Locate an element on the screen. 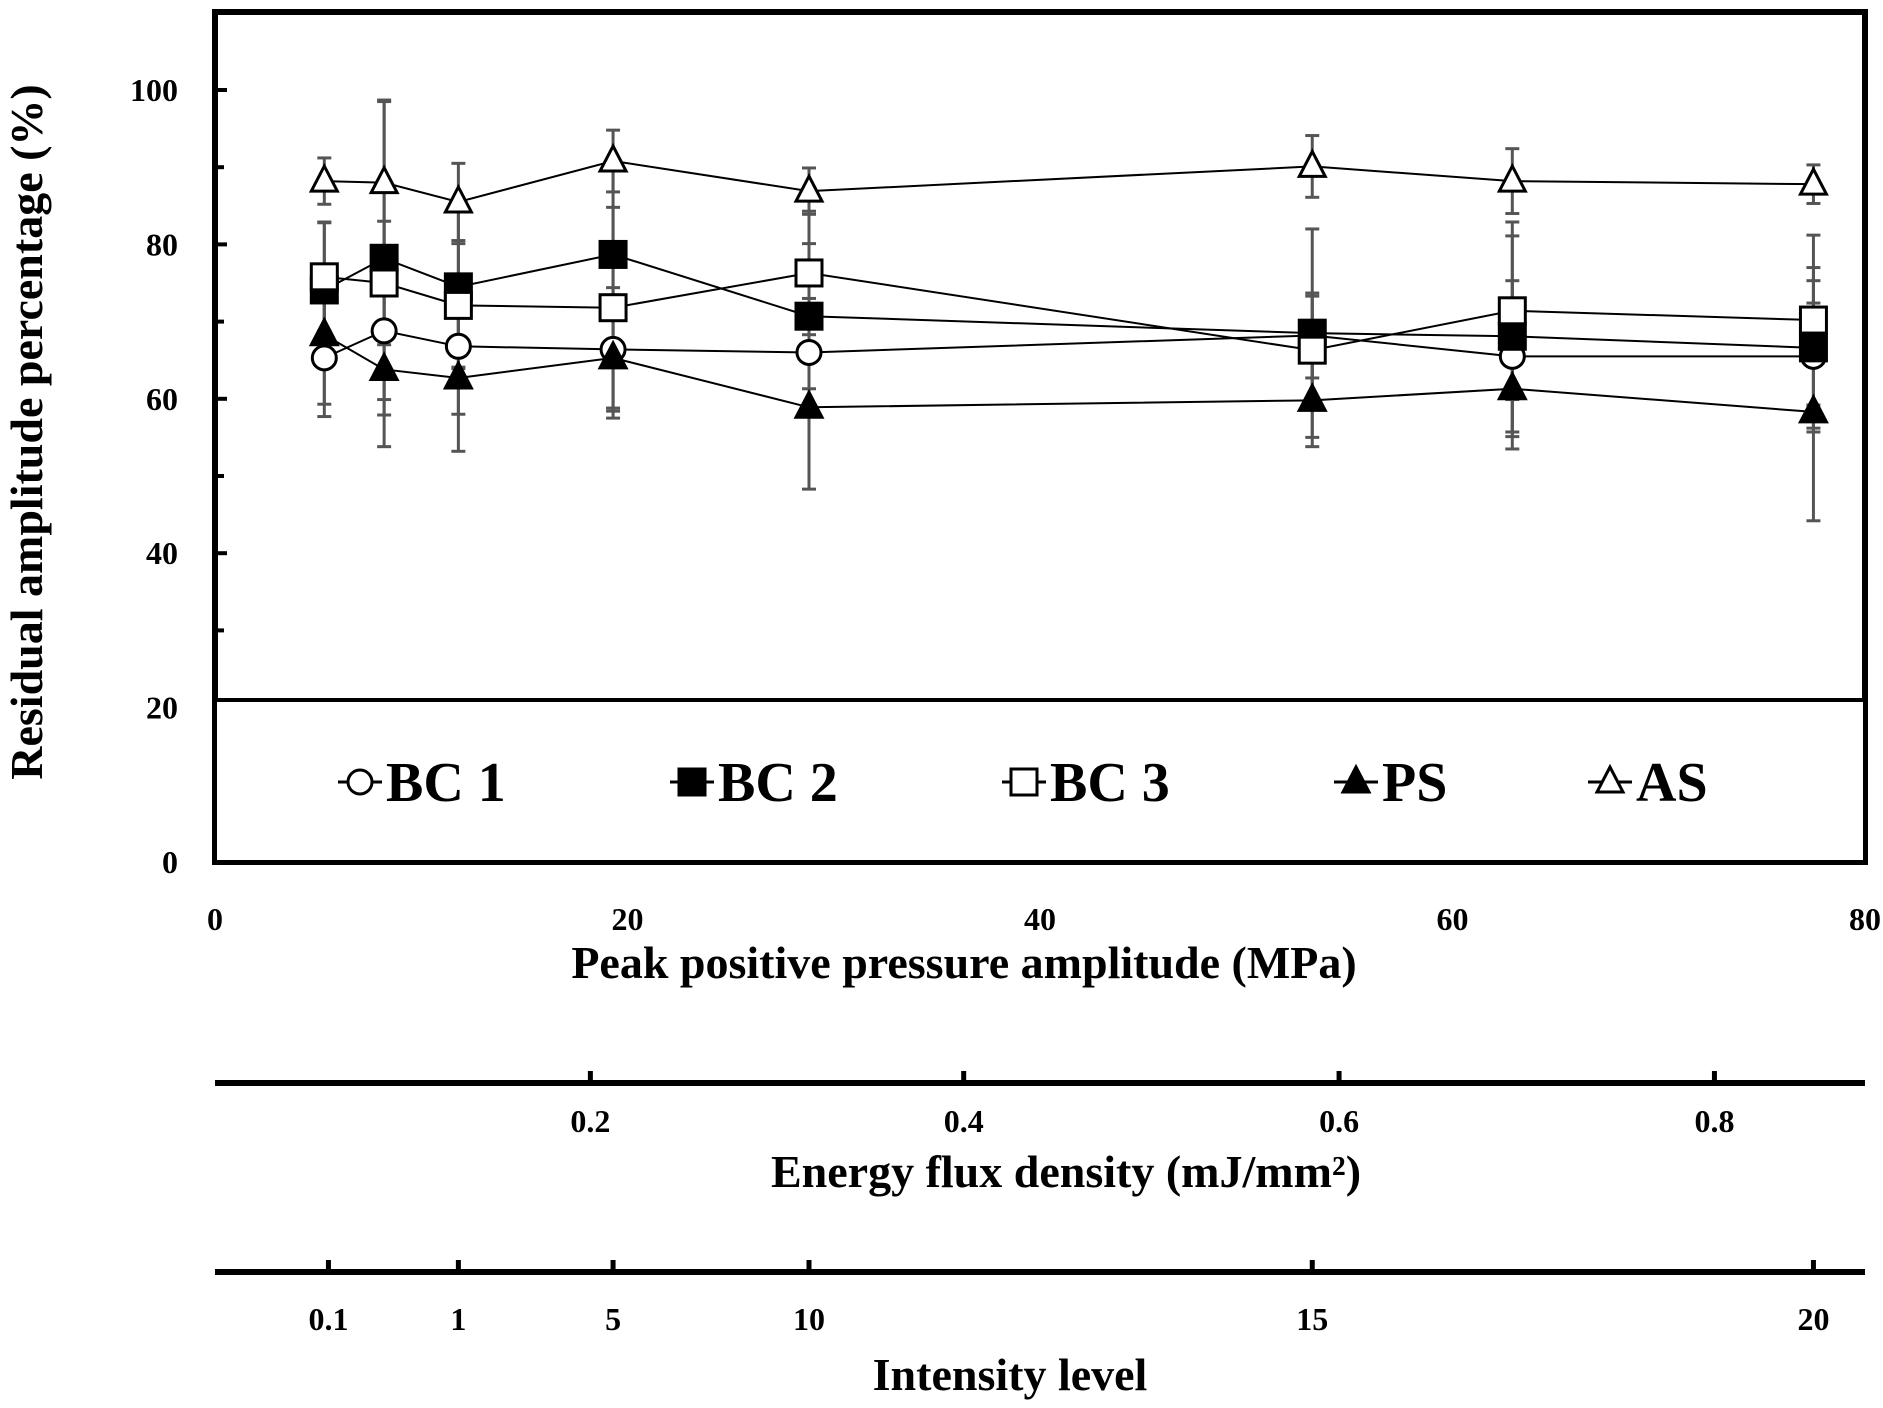 The image size is (1883, 1408). sec-axis-0-tick-label-3: 0.8 is located at coordinates (1714, 1121).